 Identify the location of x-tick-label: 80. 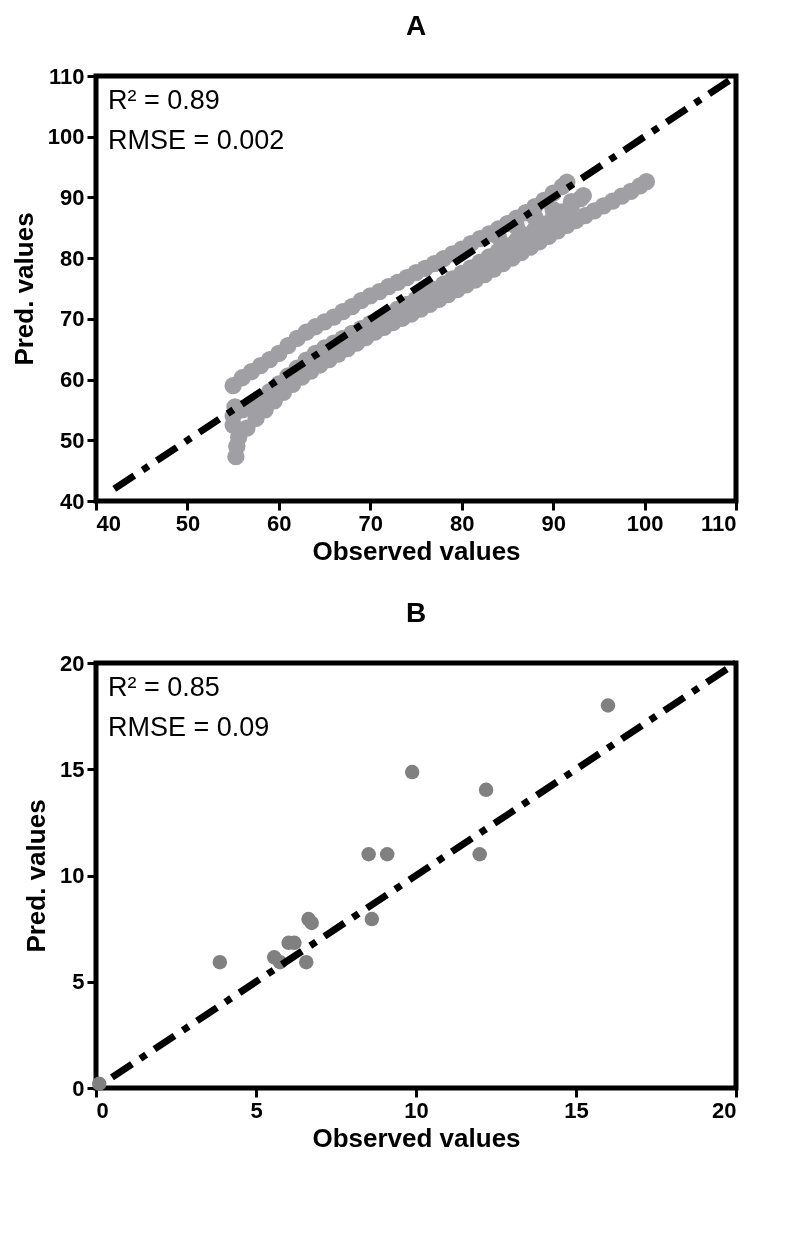
(462, 523).